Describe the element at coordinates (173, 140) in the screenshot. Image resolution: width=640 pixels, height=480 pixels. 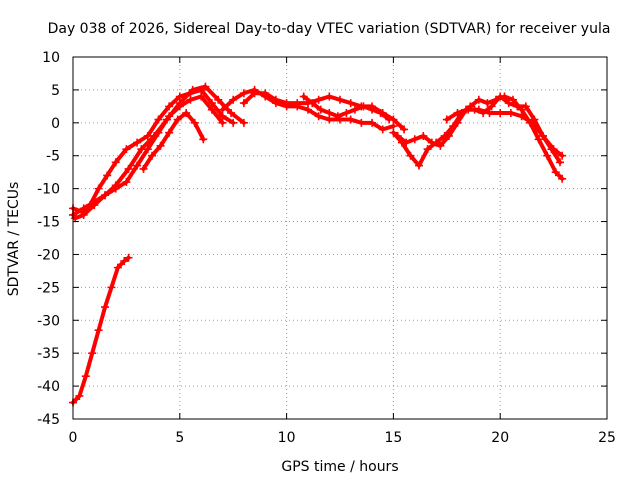
I see `series-line` at that location.